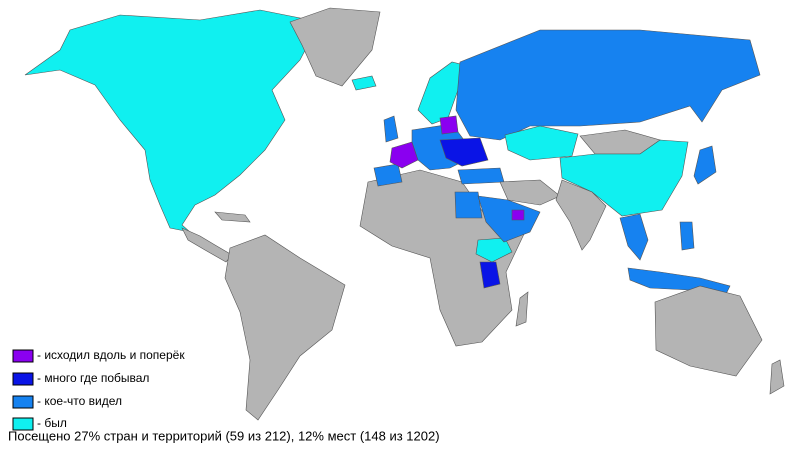 This screenshot has height=450, width=800. What do you see at coordinates (388, 175) in the screenshot?
I see `spain` at bounding box center [388, 175].